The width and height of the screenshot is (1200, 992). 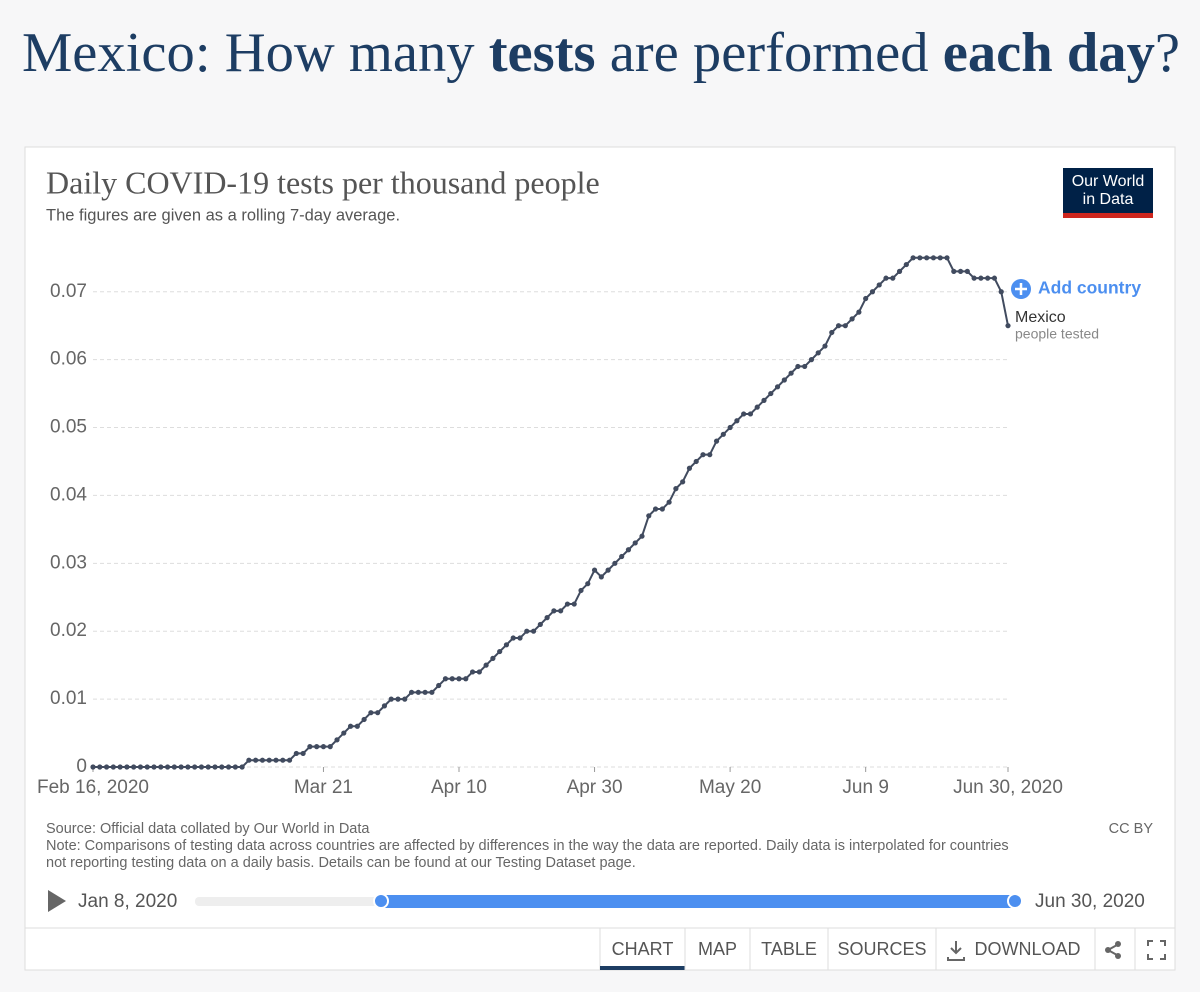 What do you see at coordinates (1131, 829) in the screenshot?
I see `license: CC BY` at bounding box center [1131, 829].